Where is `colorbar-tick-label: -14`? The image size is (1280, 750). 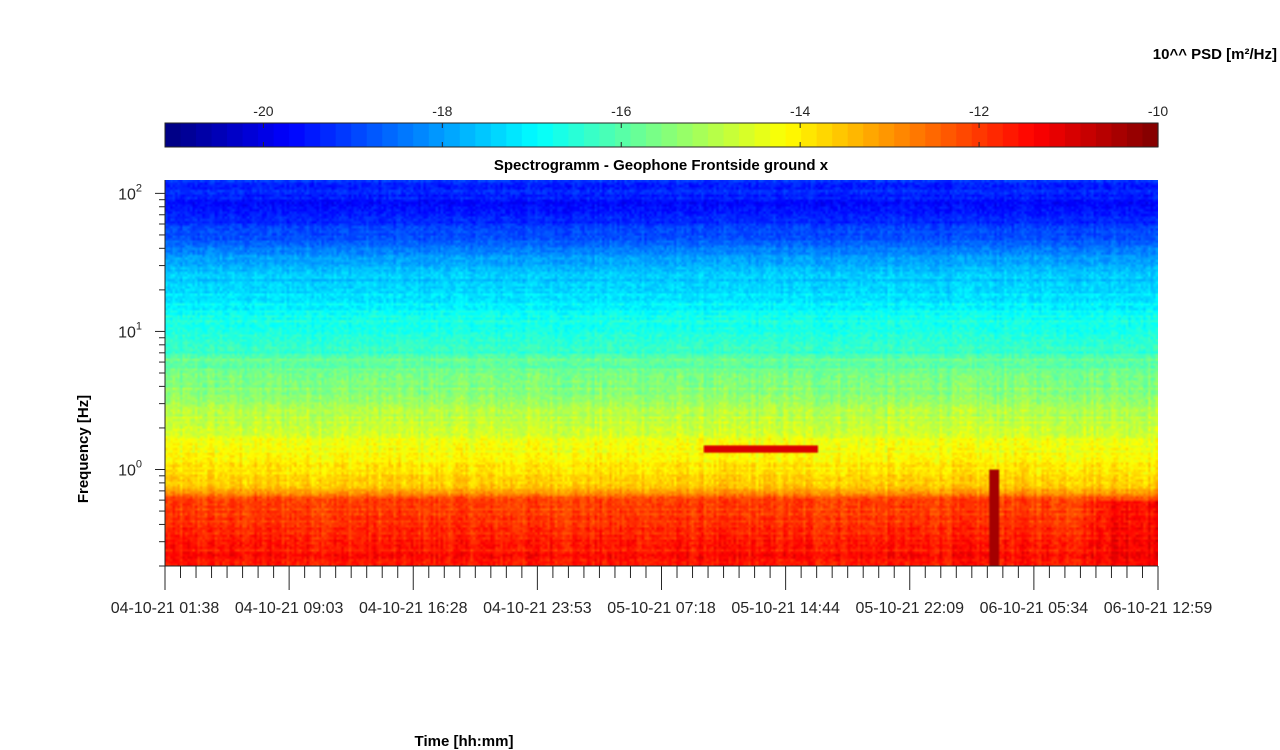 colorbar-tick-label: -14 is located at coordinates (800, 111).